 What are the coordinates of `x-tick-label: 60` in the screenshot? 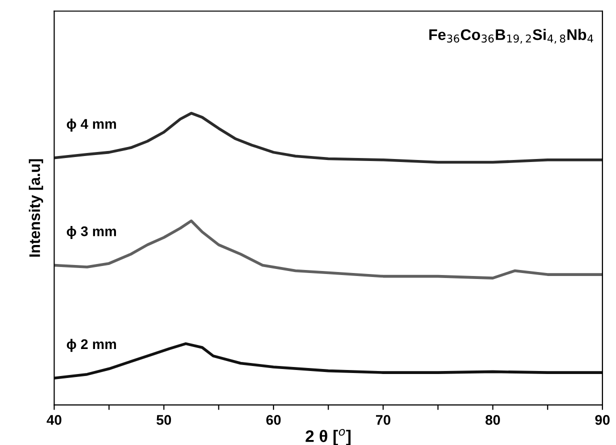 It's located at (273, 420).